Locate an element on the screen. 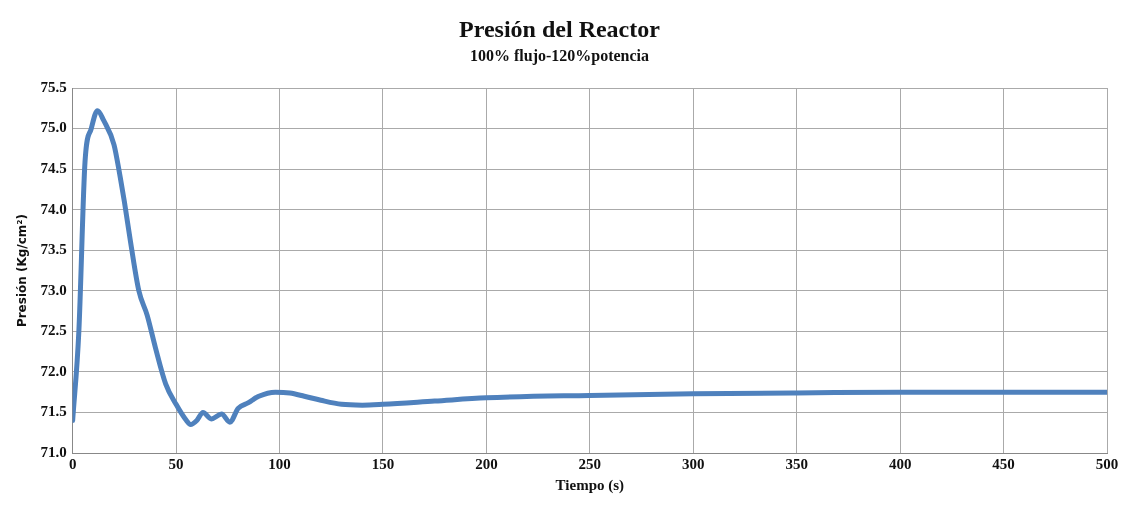 The image size is (1131, 507). chart-title: Presión del Reactor is located at coordinates (560, 28).